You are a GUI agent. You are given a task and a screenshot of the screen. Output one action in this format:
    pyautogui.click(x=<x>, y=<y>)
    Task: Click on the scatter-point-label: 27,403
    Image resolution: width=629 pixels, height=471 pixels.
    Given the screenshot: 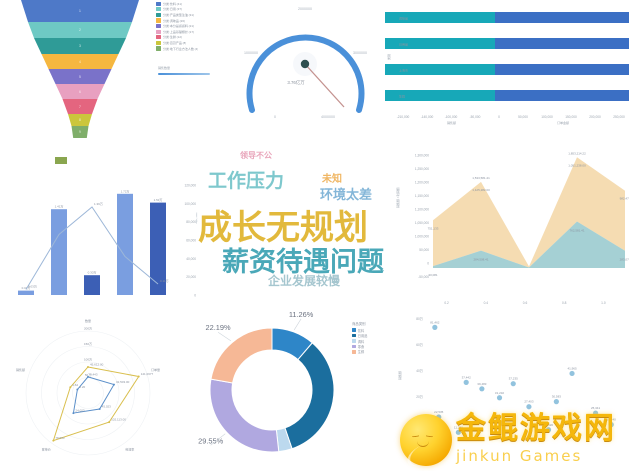 What is the action you would take?
    pyautogui.click(x=529, y=402)
    